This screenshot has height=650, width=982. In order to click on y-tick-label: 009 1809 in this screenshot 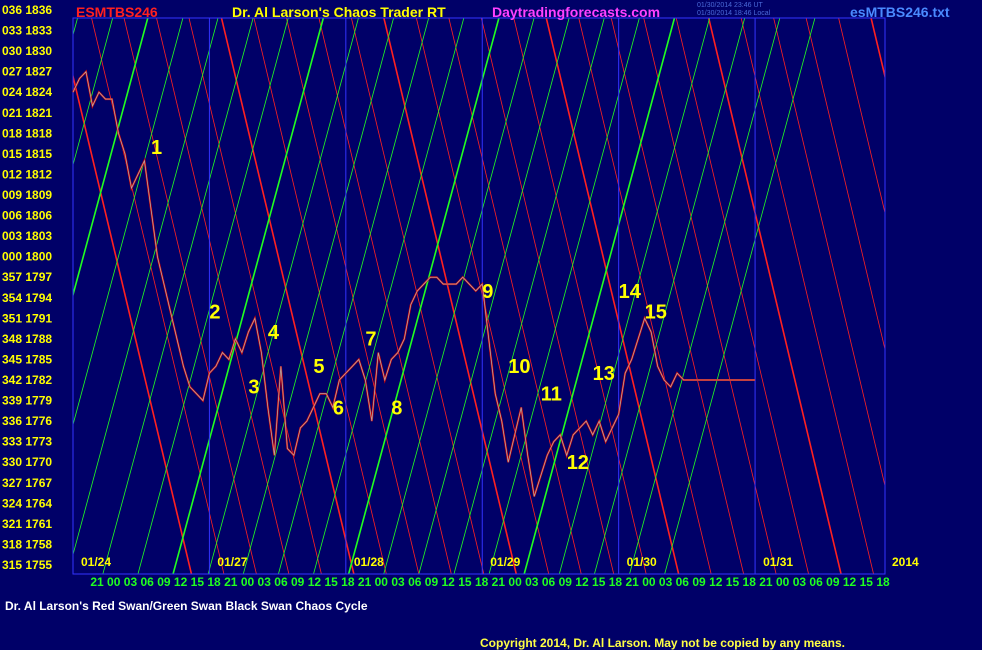, I will do `click(27, 195)`.